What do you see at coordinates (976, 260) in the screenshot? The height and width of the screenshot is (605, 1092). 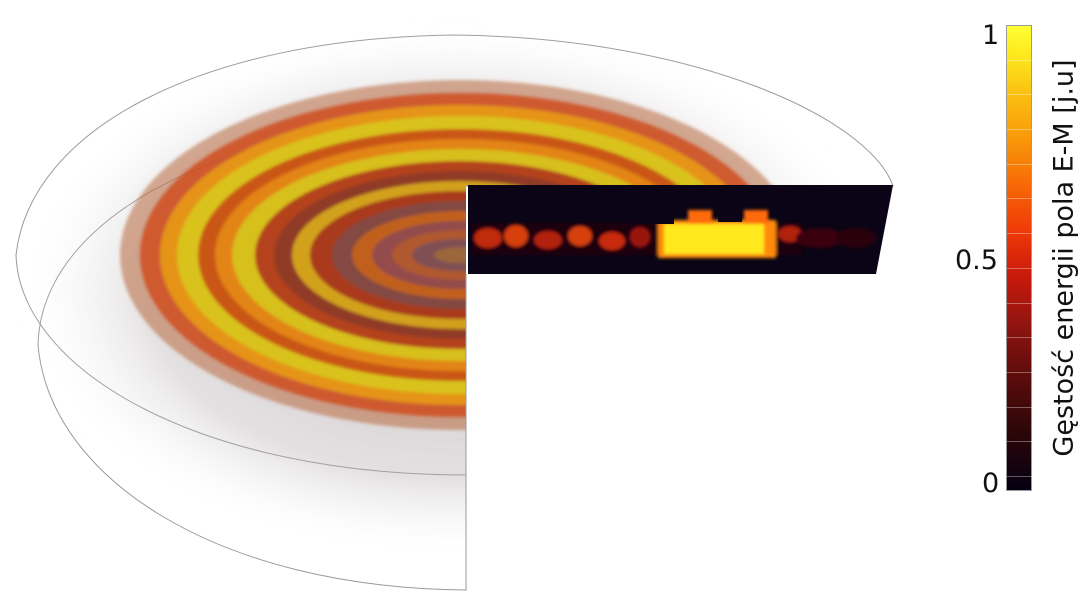 I see `colorbar-tick-label: 0.5` at bounding box center [976, 260].